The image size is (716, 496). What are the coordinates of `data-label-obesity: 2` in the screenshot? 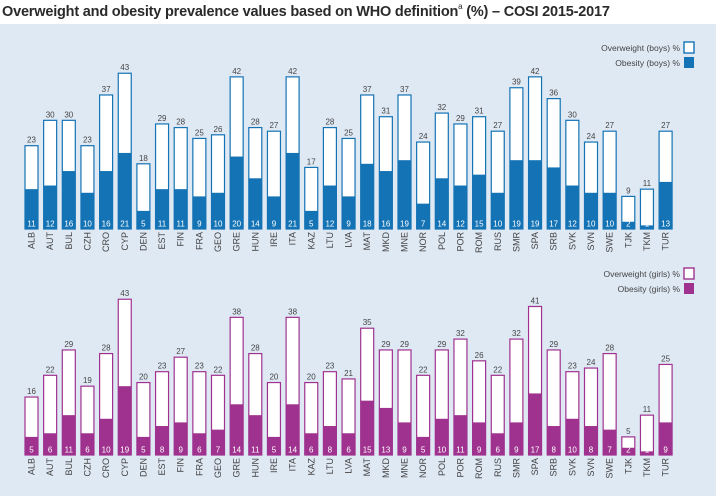 It's located at (628, 224).